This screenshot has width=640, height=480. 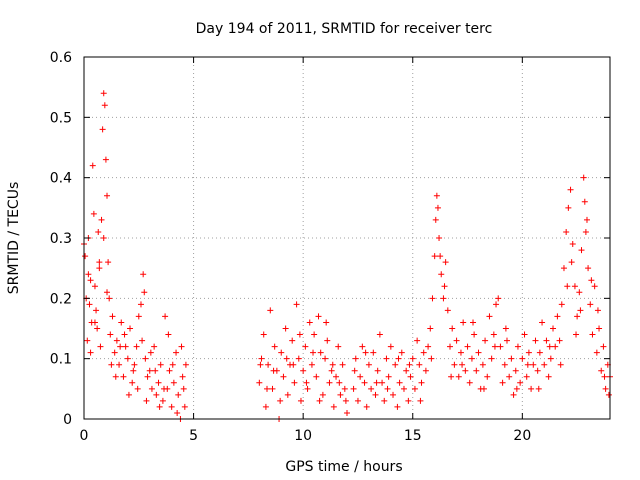 I want to click on x-tick-labels: 0 5 10 15 20, so click(x=306, y=436).